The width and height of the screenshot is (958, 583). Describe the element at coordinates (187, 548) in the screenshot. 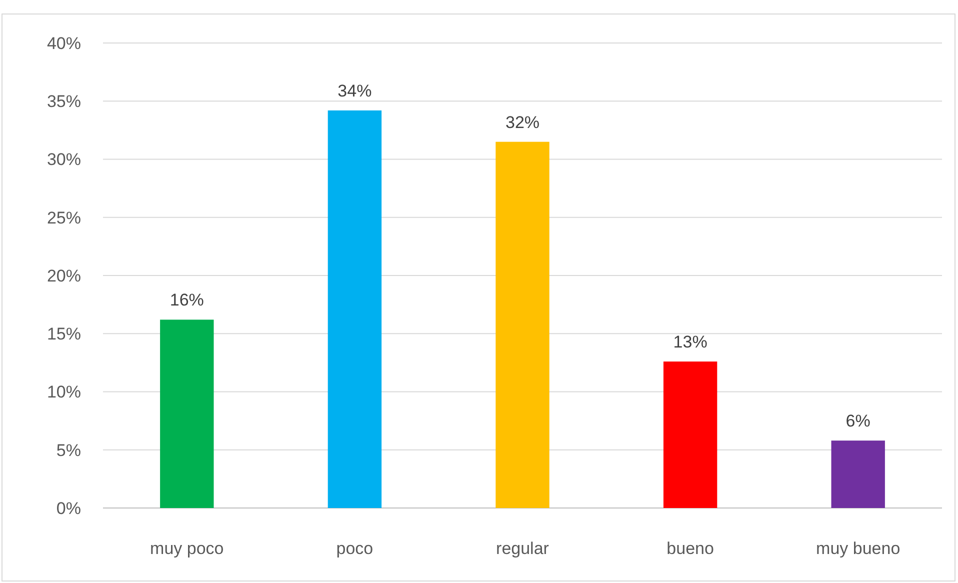

I see `x-tick-label: muy poco` at that location.